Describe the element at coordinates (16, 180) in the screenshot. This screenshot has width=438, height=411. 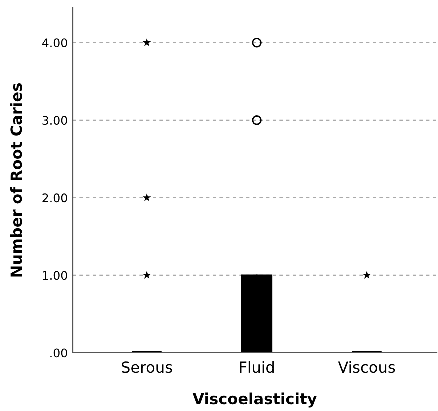
I see `y-axis-title: Number of Root Caries` at that location.